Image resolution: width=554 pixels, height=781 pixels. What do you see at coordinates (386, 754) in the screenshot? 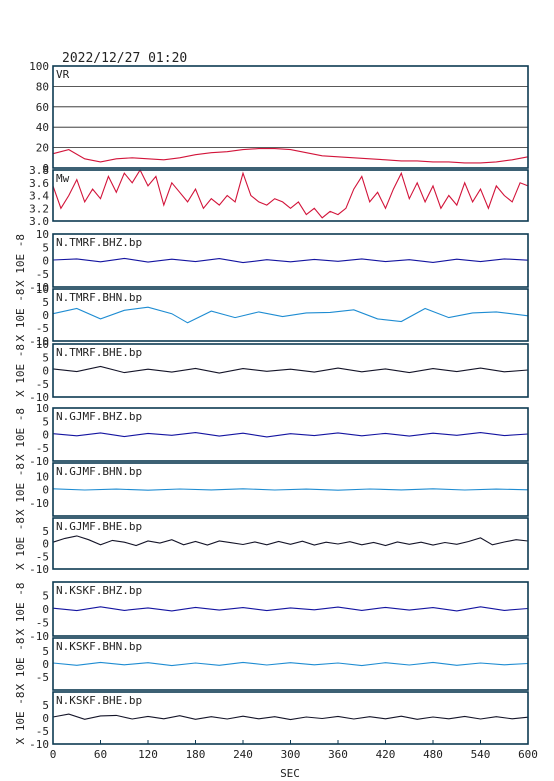
I see `x-tick-label: 420` at bounding box center [386, 754].